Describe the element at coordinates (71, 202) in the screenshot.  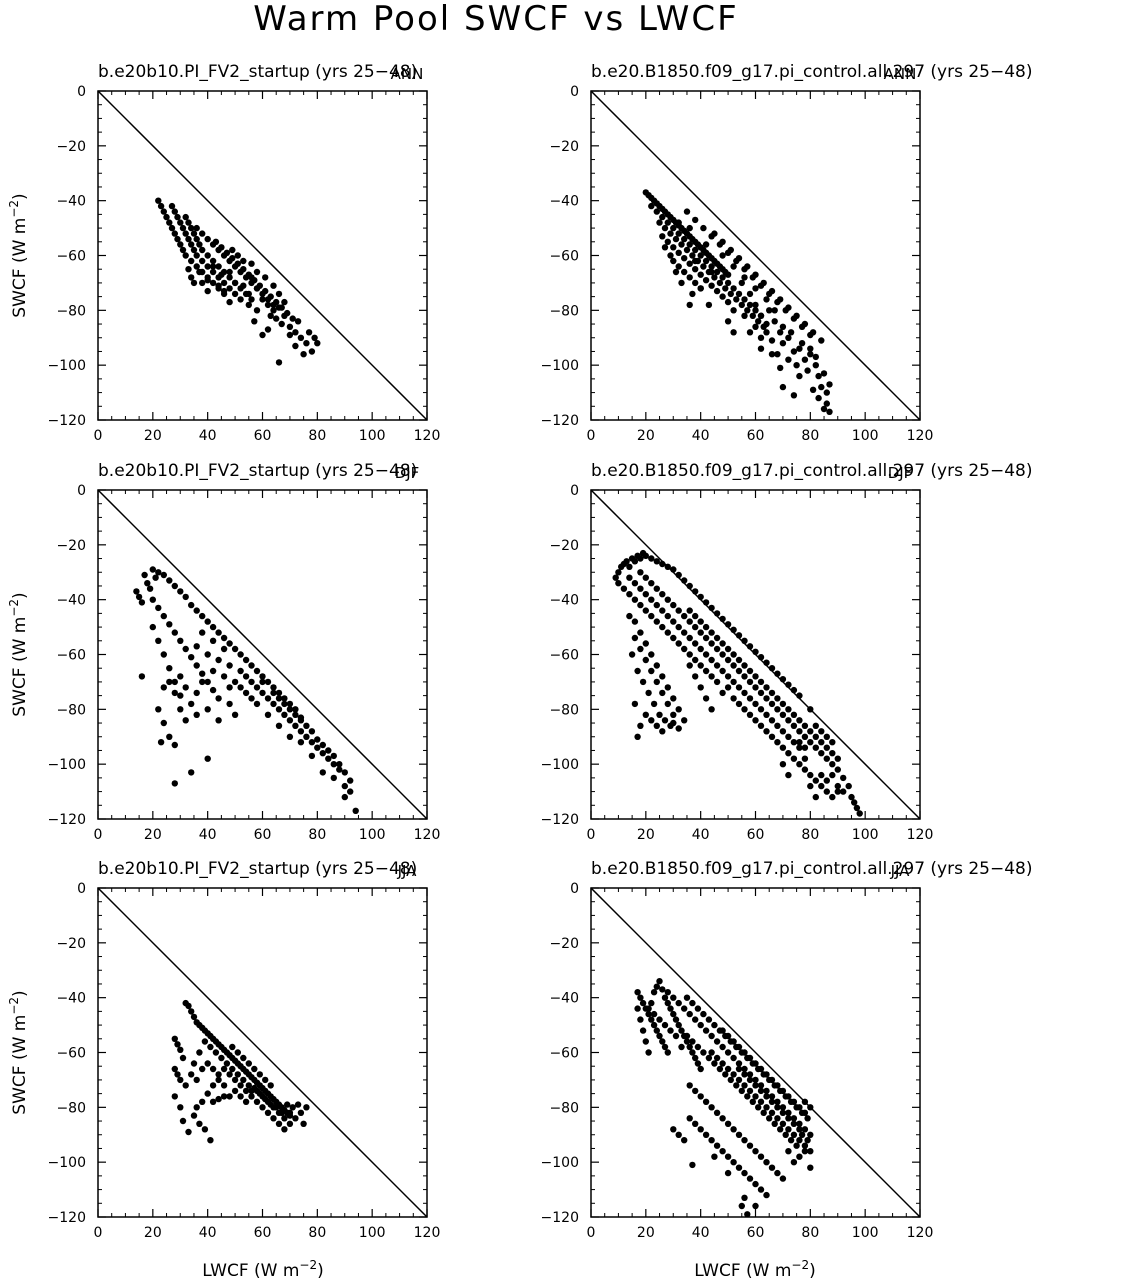
I see `y-tick-label: −40` at that location.